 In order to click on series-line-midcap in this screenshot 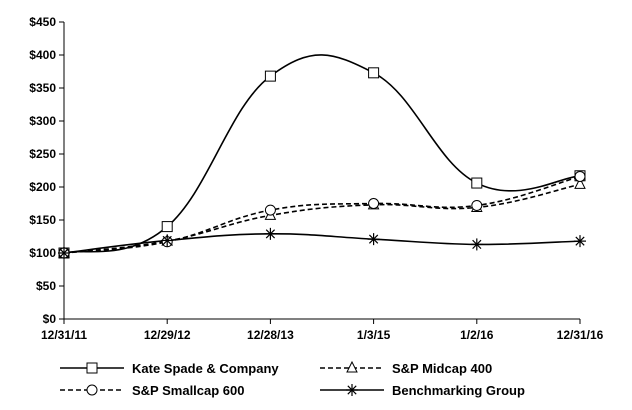, I will do `click(322, 218)`.